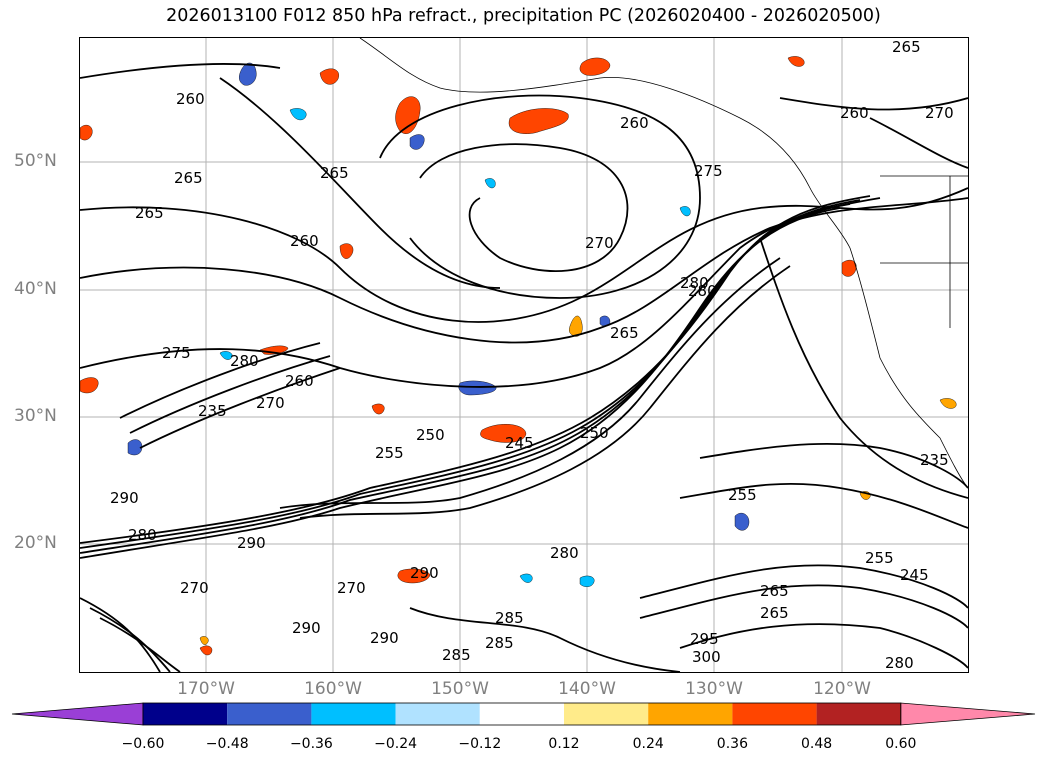 The image size is (1047, 765). Describe the element at coordinates (704, 639) in the screenshot. I see `contour-label: 295` at that location.